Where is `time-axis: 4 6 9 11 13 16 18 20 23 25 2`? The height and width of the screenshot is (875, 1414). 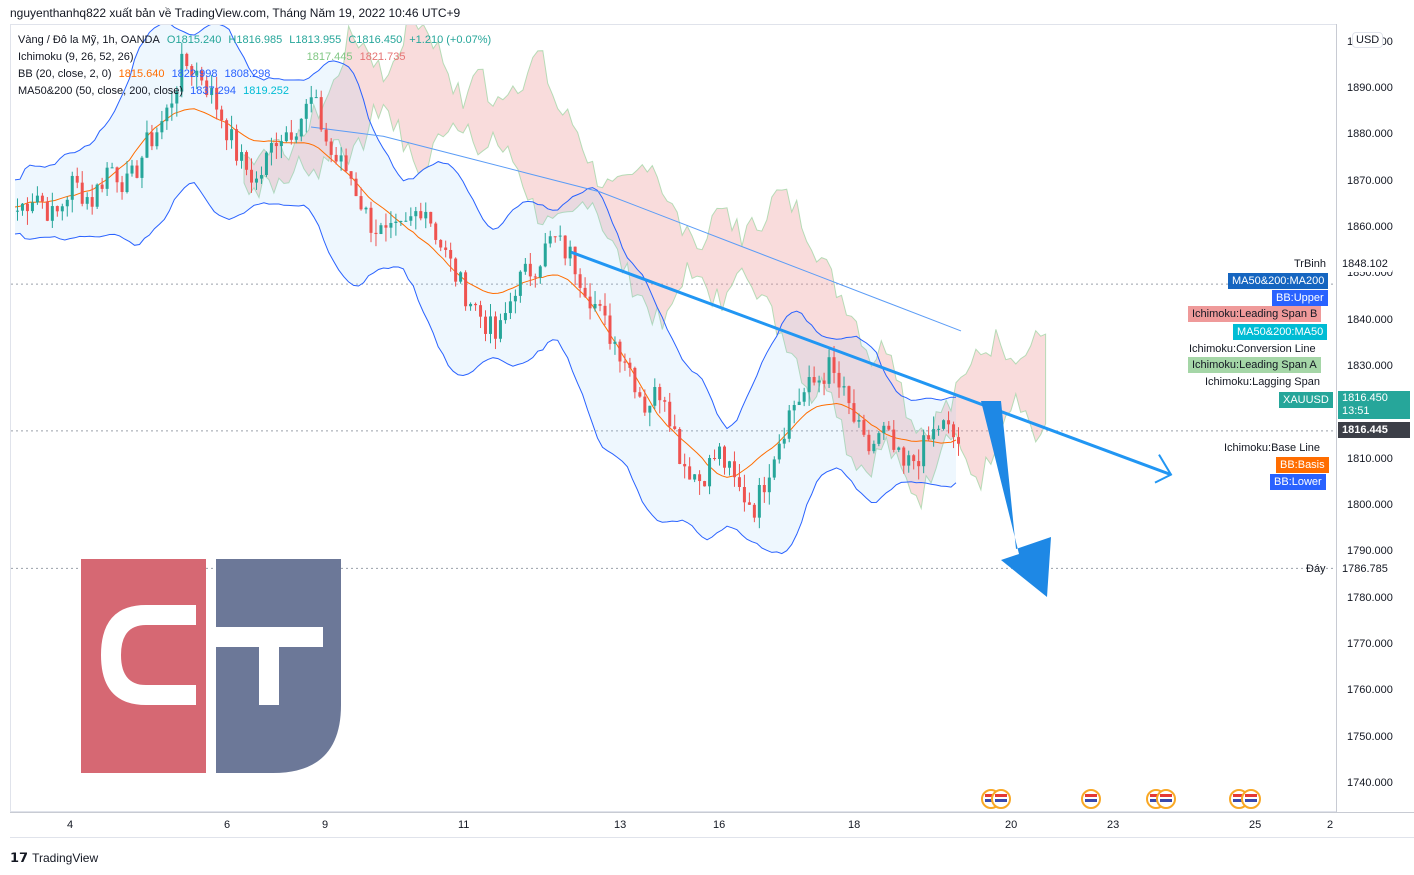
time-axis: 4 6 9 11 13 16 18 20 23 25 2 is located at coordinates (712, 825).